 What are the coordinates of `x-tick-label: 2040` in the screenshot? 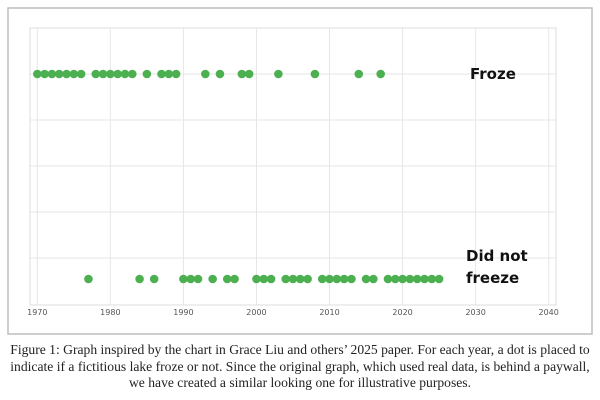 It's located at (549, 312).